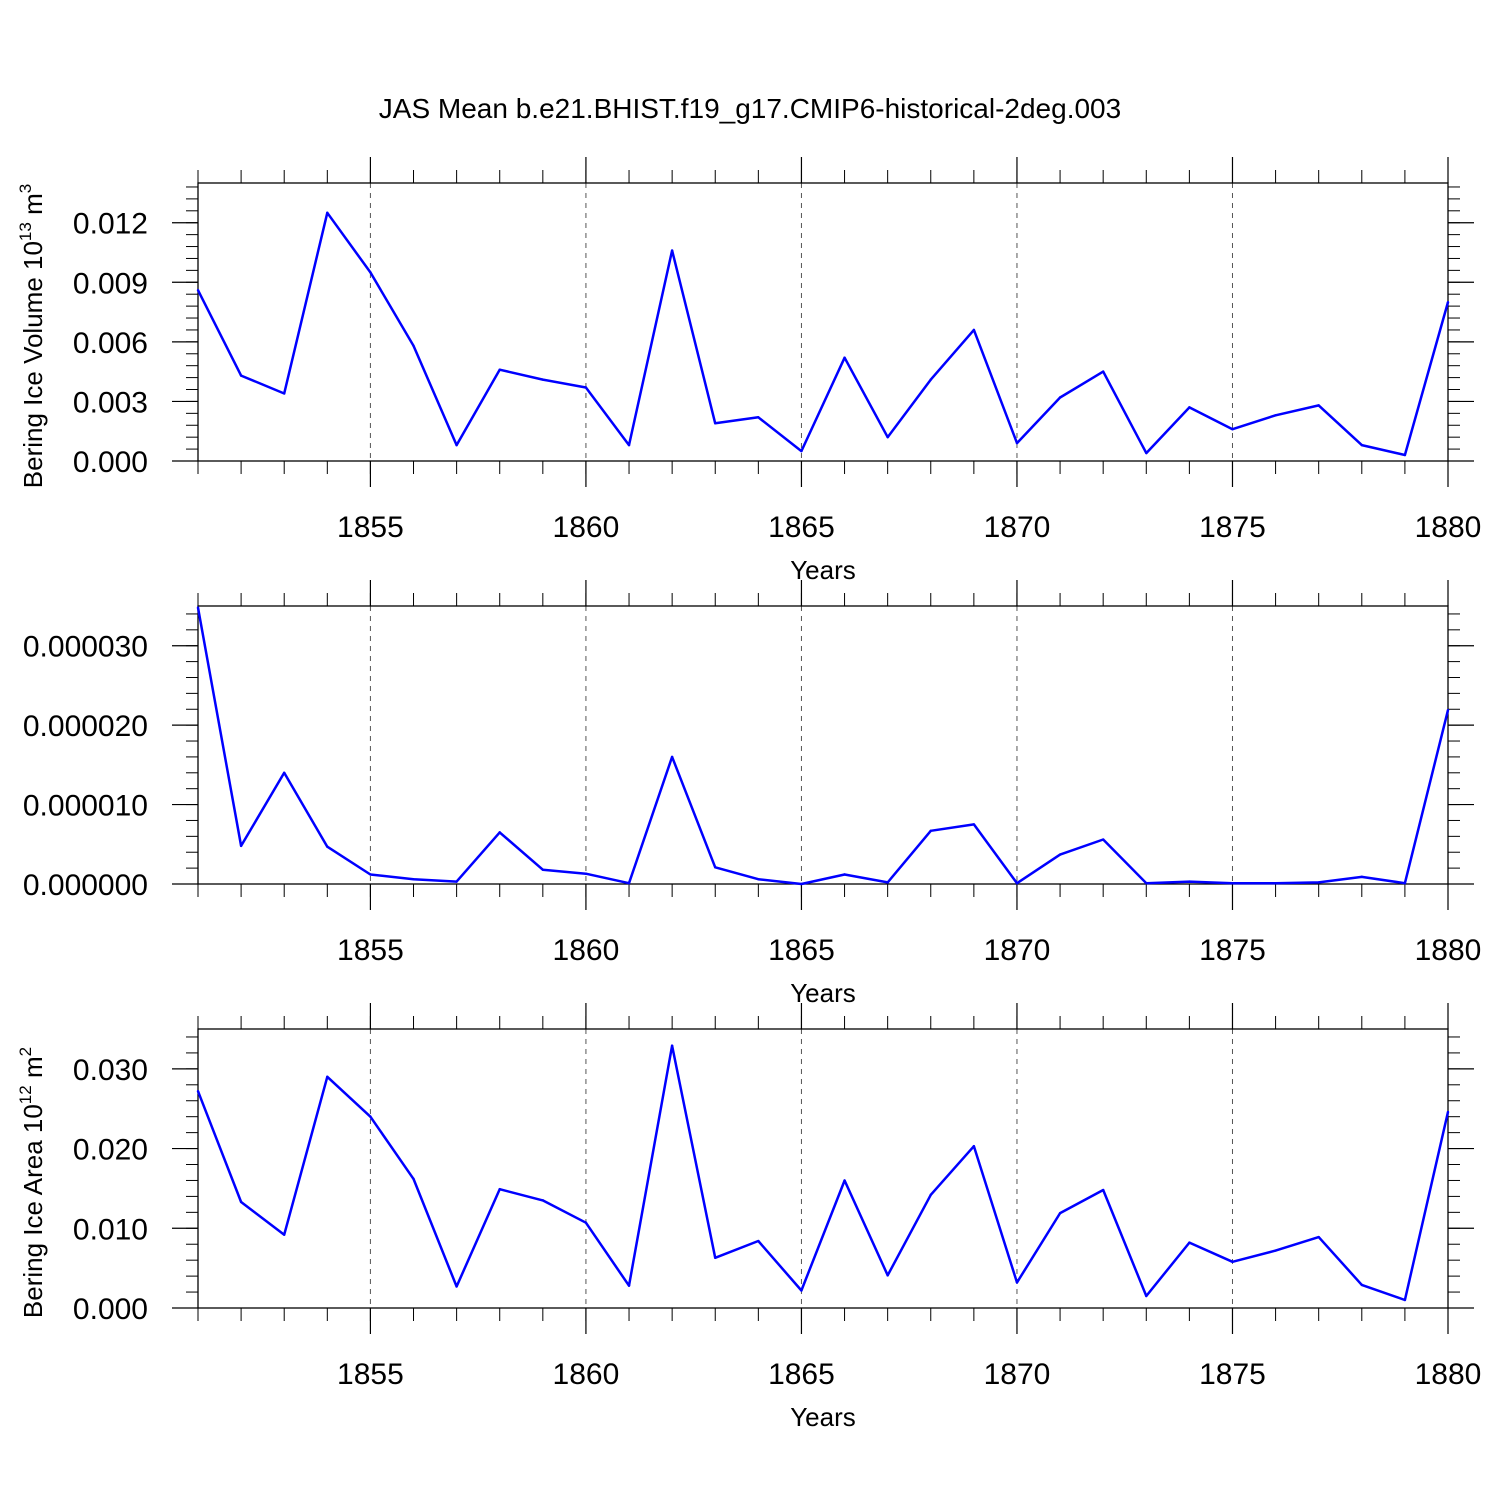 This screenshot has width=1500, height=1500. I want to click on y-tick-label: 0.000, so click(110, 1309).